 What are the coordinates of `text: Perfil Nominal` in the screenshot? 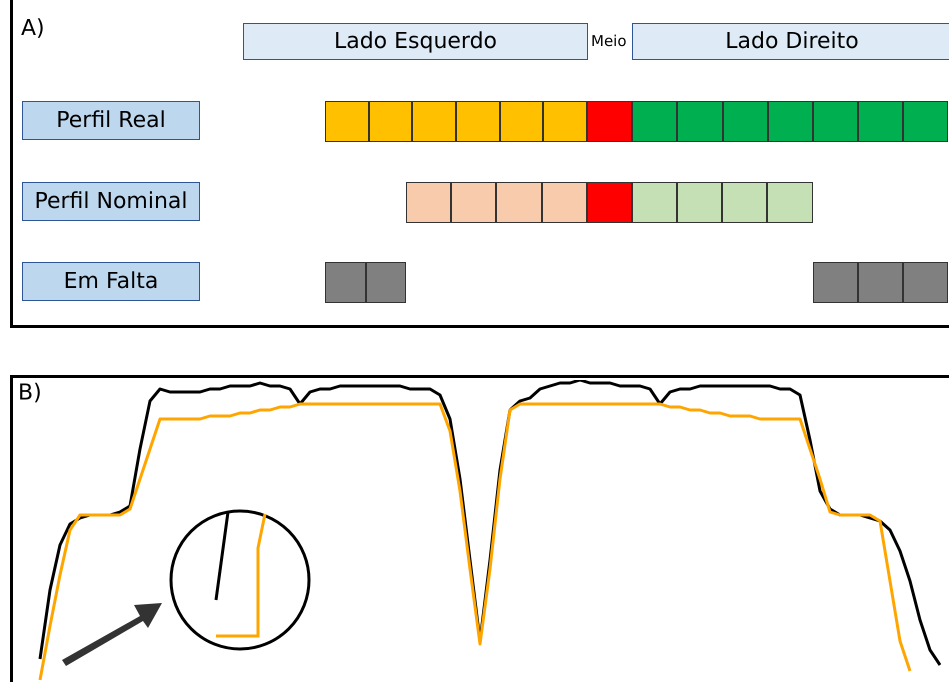 It's located at (111, 201).